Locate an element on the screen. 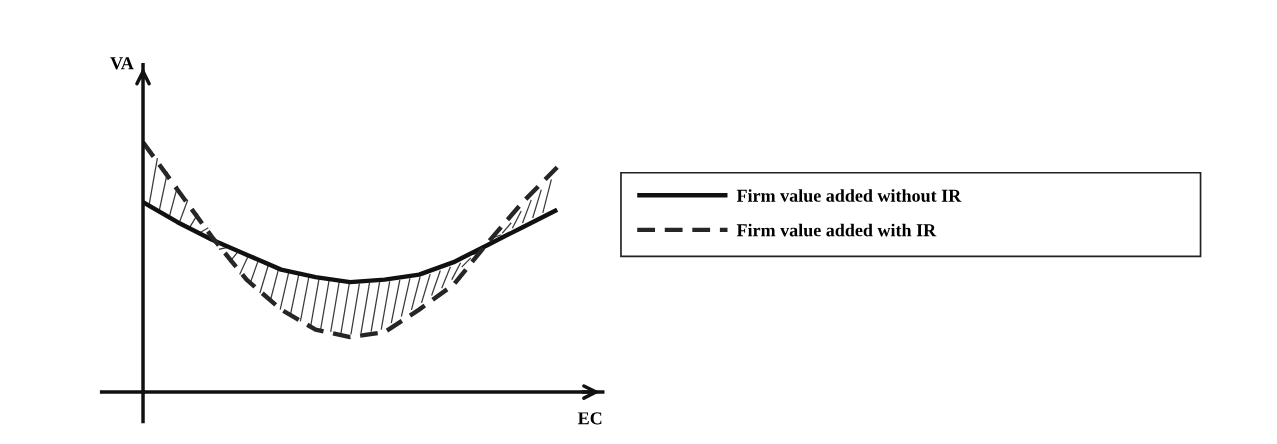 The width and height of the screenshot is (1277, 444). legend-label: Firm value added with IR is located at coordinates (836, 230).